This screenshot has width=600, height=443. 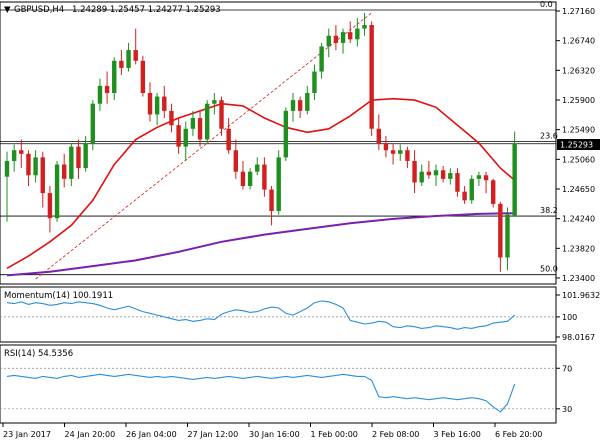 What do you see at coordinates (457, 434) in the screenshot?
I see `time-axis-label: 3 Feb 16:00` at bounding box center [457, 434].